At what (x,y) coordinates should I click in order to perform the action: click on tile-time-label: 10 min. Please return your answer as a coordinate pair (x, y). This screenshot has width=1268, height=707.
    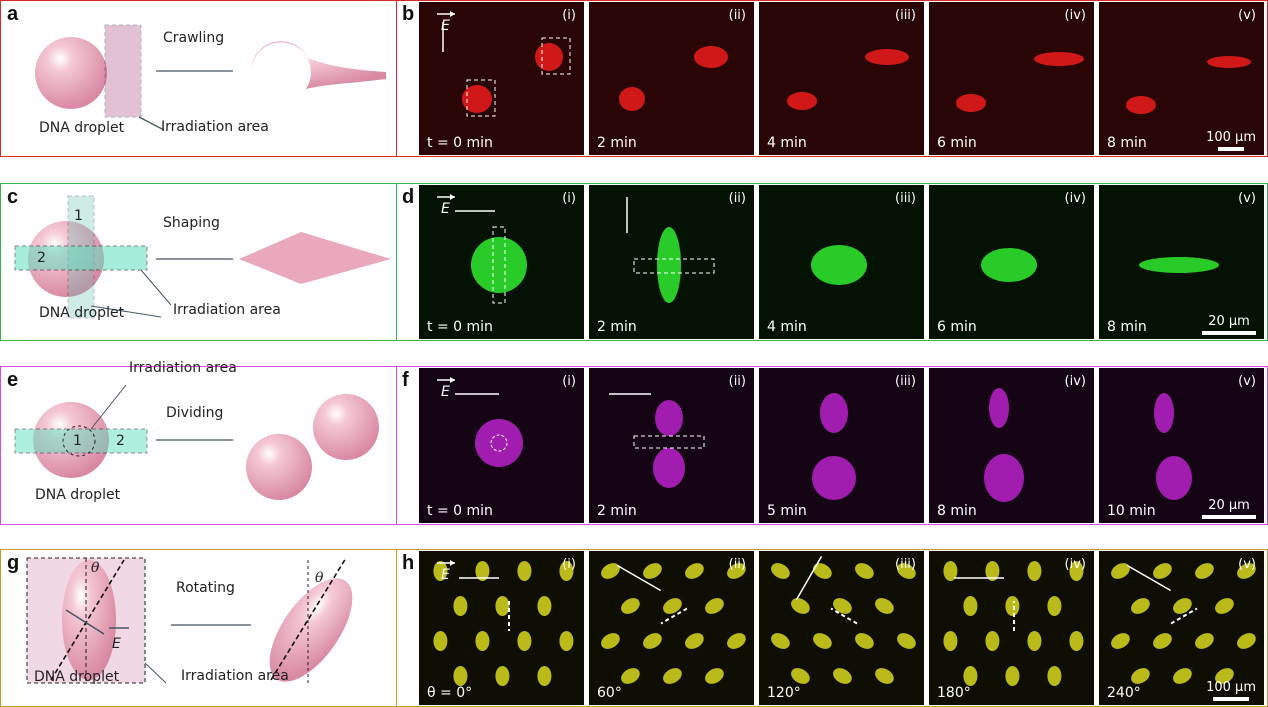
    Looking at the image, I should click on (1131, 511).